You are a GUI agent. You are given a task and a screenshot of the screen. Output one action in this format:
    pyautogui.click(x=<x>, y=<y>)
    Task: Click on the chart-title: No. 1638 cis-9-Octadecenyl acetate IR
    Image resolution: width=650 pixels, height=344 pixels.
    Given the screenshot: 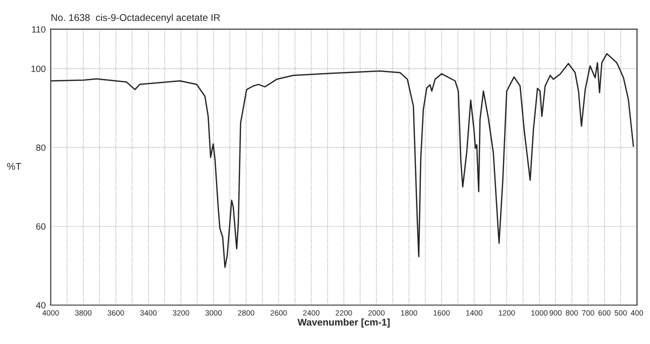 What is the action you would take?
    pyautogui.click(x=136, y=18)
    